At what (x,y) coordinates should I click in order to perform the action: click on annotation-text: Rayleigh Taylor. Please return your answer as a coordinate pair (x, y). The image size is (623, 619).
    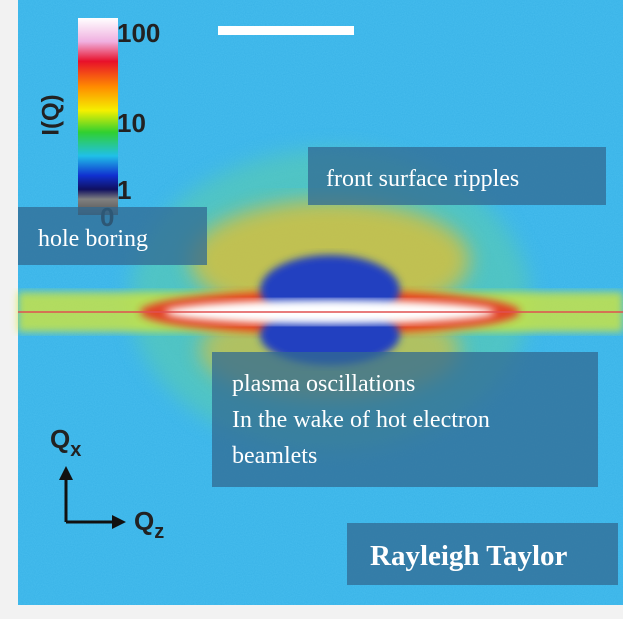
    Looking at the image, I should click on (469, 556).